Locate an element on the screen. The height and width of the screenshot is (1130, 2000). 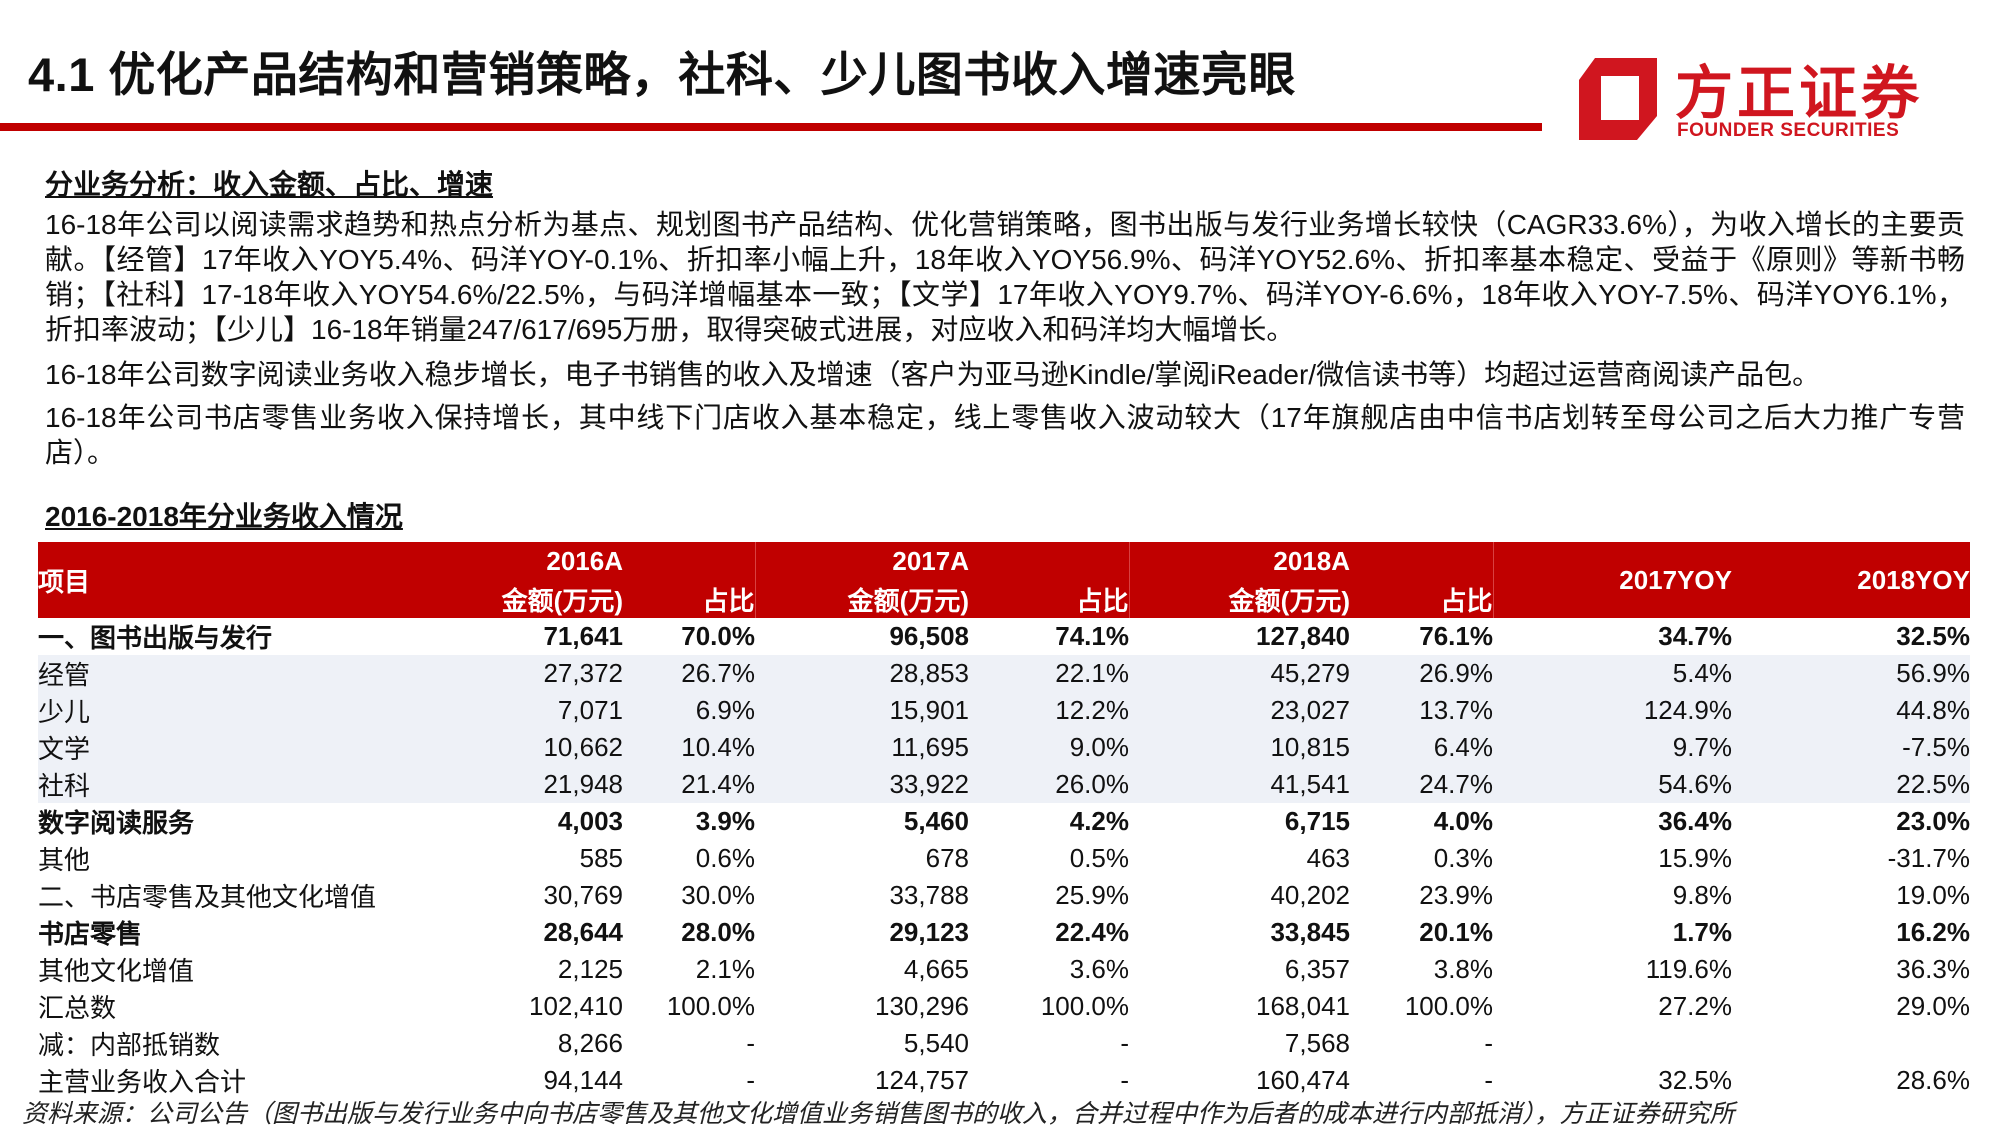
table-header-row-years: 项目 2016A 2017A 2018A 2017YOY 2018YOY is located at coordinates (1004, 580).